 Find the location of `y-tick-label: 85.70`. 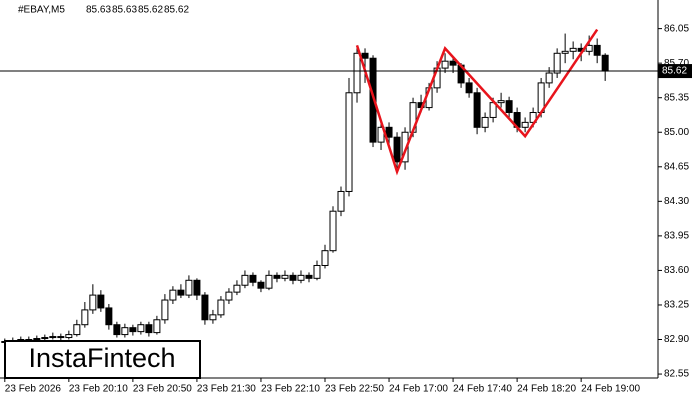

y-tick-label: 85.70 is located at coordinates (676, 63).